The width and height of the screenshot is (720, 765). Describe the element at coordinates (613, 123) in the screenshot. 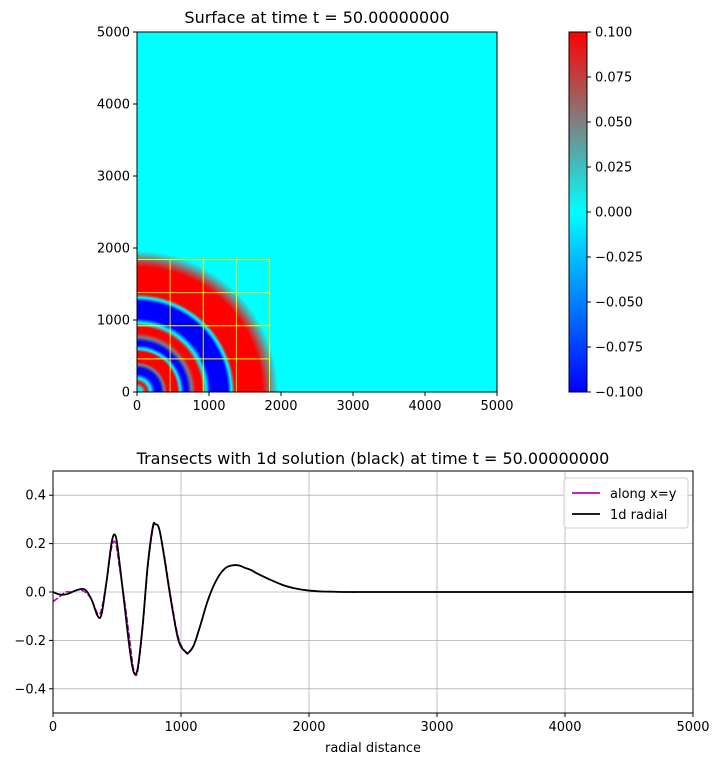

I see `colorbar-tick-label: 0.050` at that location.